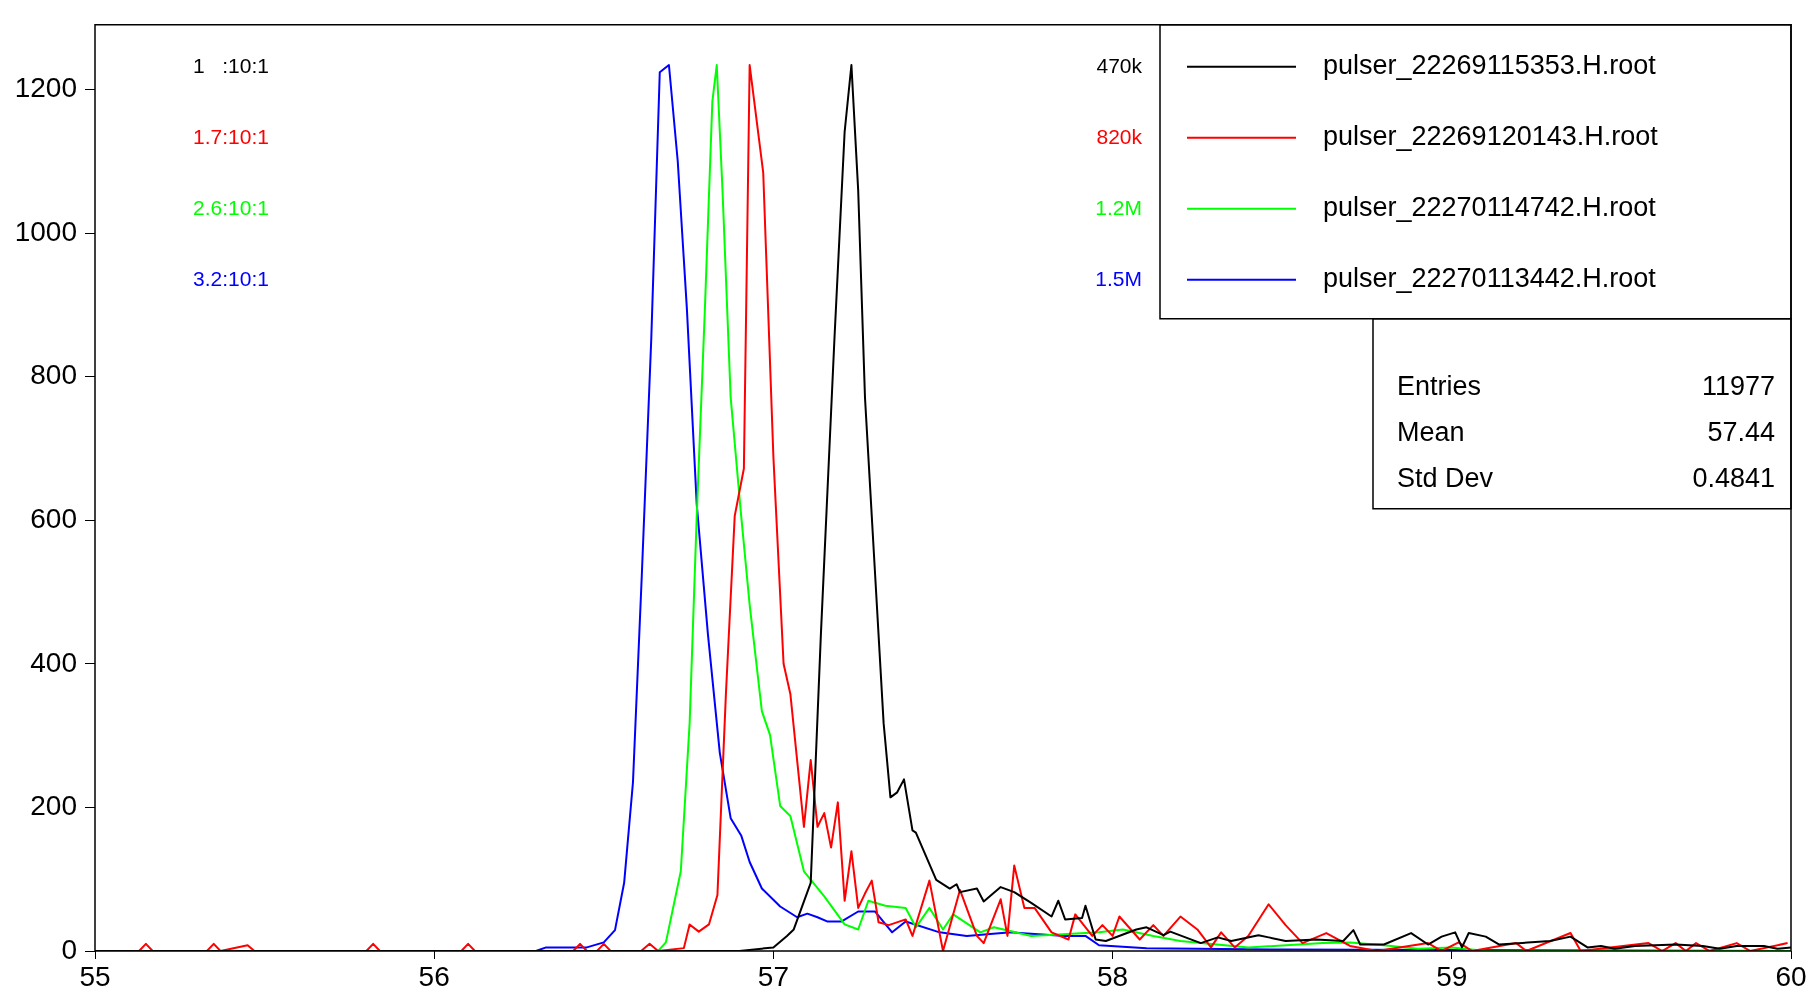 The height and width of the screenshot is (996, 1814). I want to click on legend-label: pulser_22270114742.H.root, so click(1490, 207).